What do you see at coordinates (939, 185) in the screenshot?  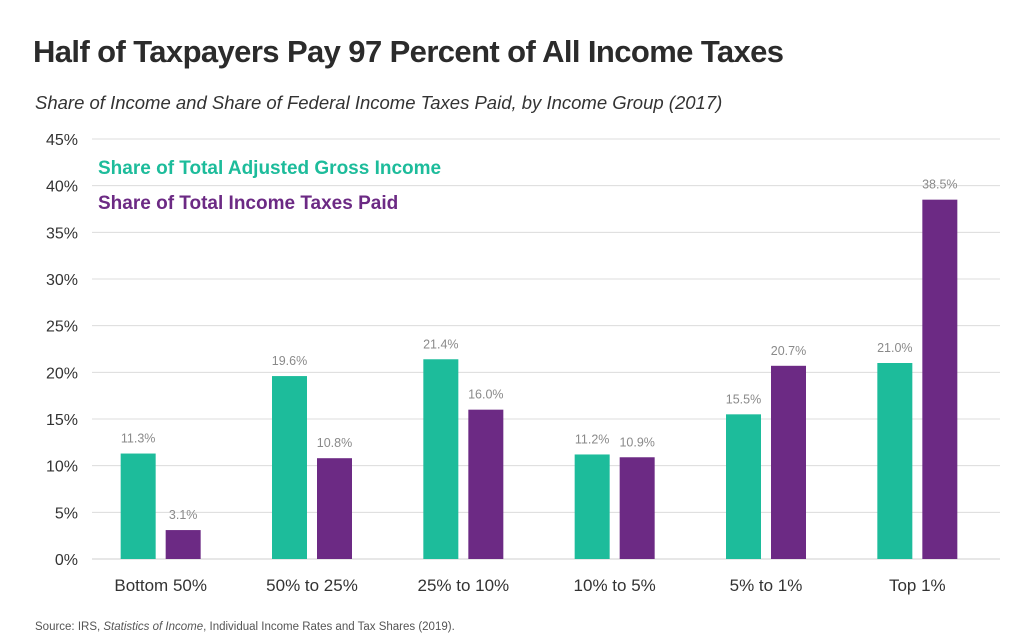 I see `data-label: 38.5%` at bounding box center [939, 185].